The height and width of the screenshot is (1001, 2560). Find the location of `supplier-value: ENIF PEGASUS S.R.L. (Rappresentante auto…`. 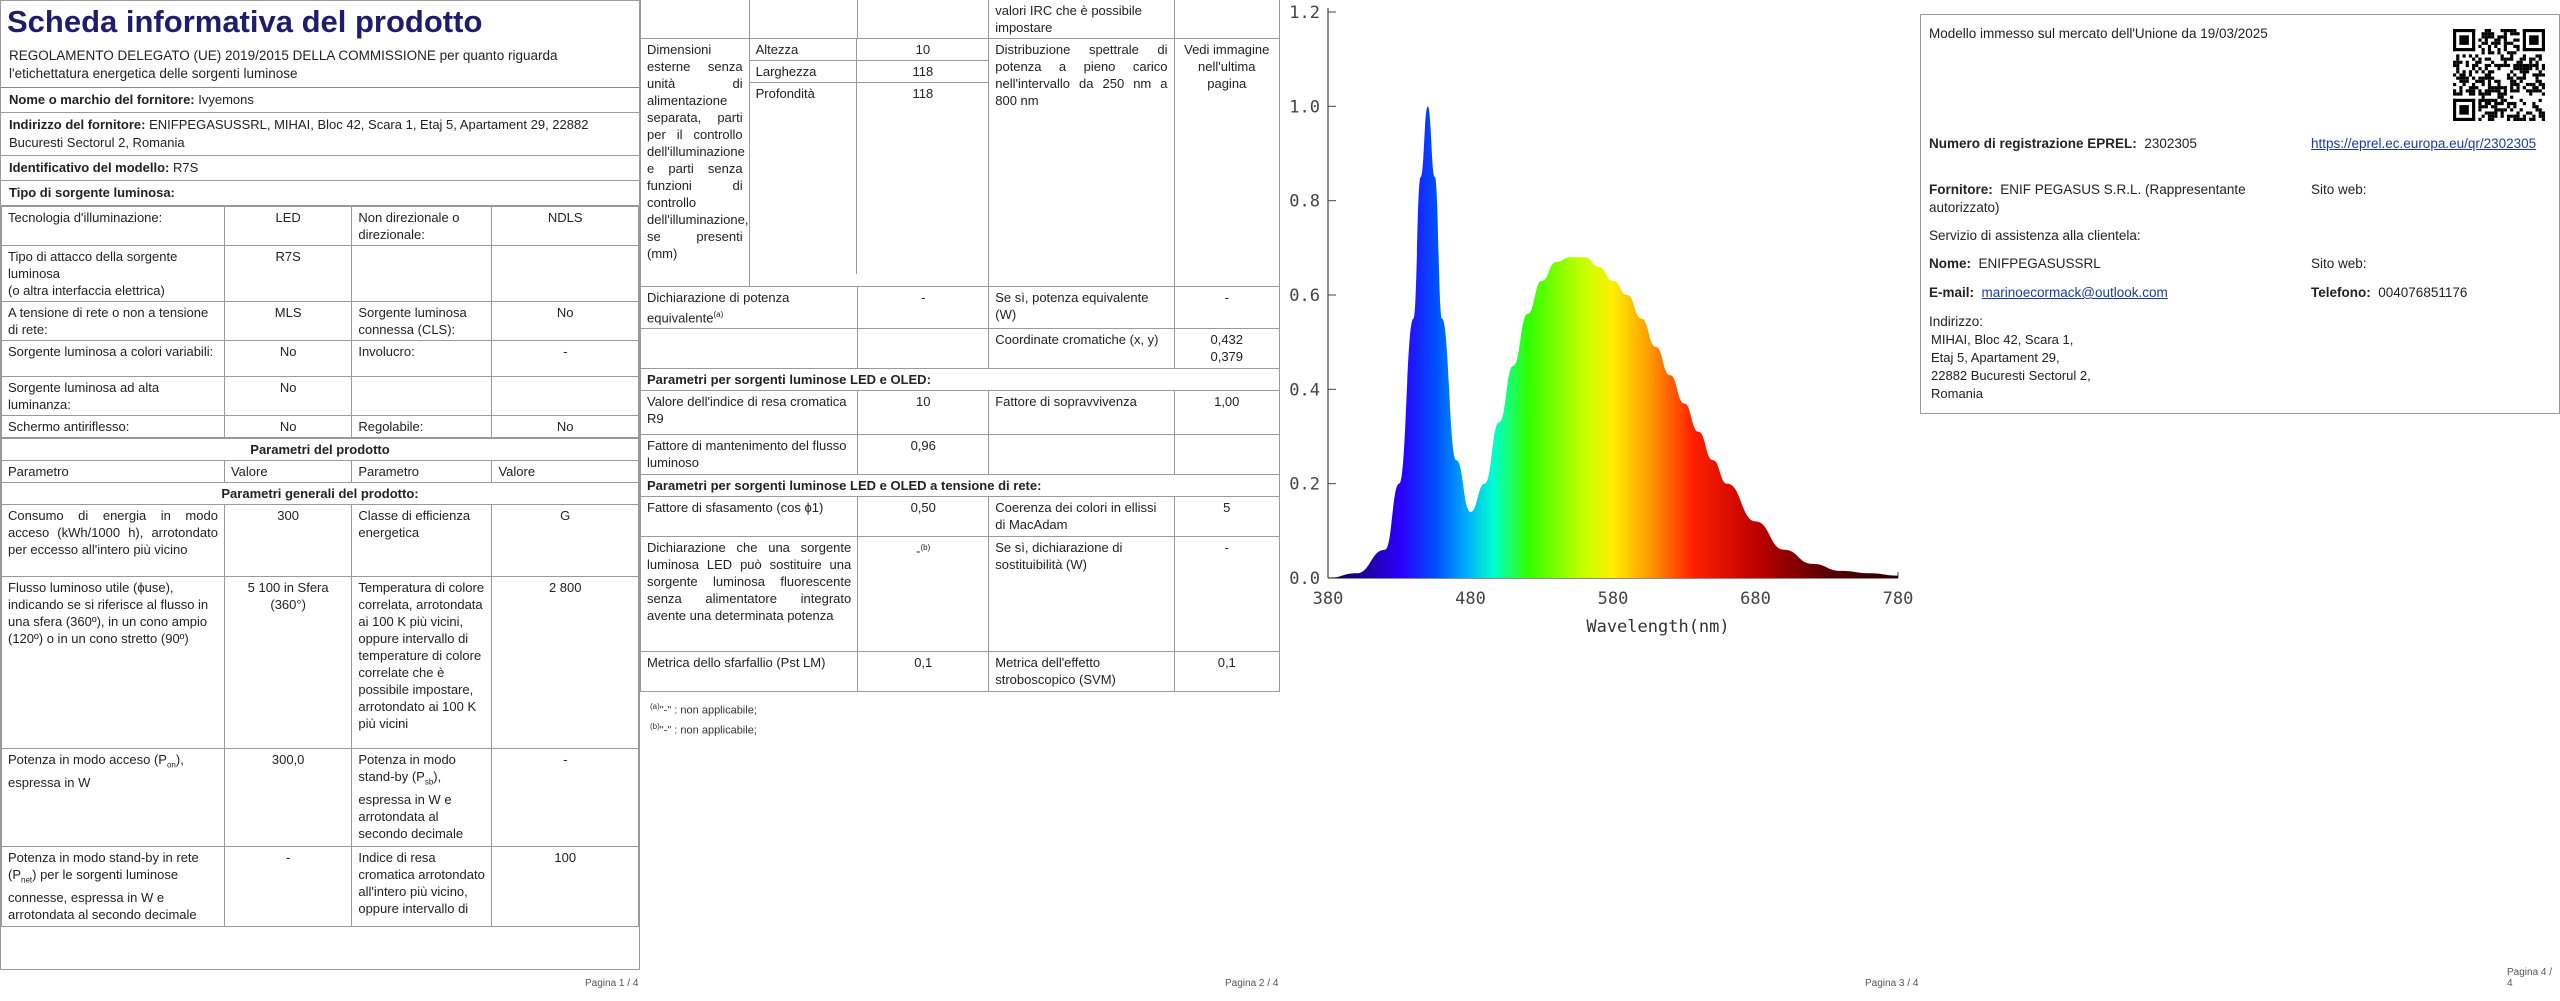

supplier-value: ENIF PEGASUS S.R.L. (Rappresentante auto… is located at coordinates (2087, 198).